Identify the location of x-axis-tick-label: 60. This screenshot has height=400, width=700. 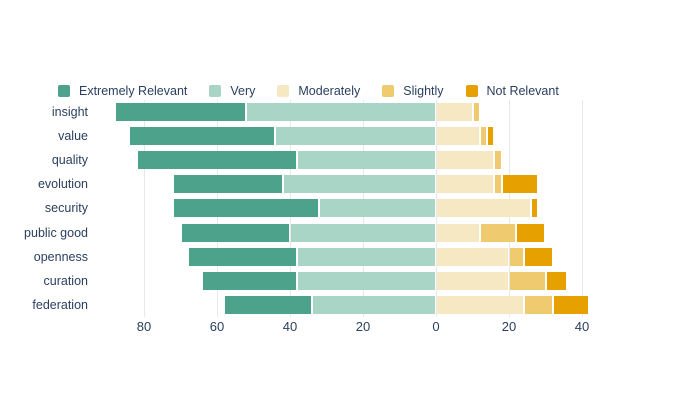
(217, 326).